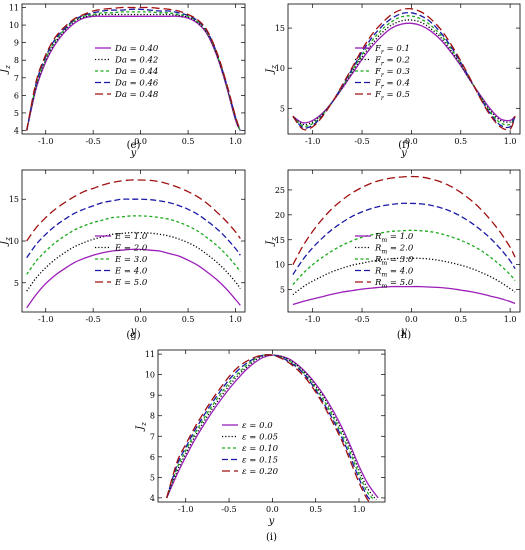 The height and width of the screenshot is (550, 525). I want to click on y-tick-label: 15, so click(280, 28).